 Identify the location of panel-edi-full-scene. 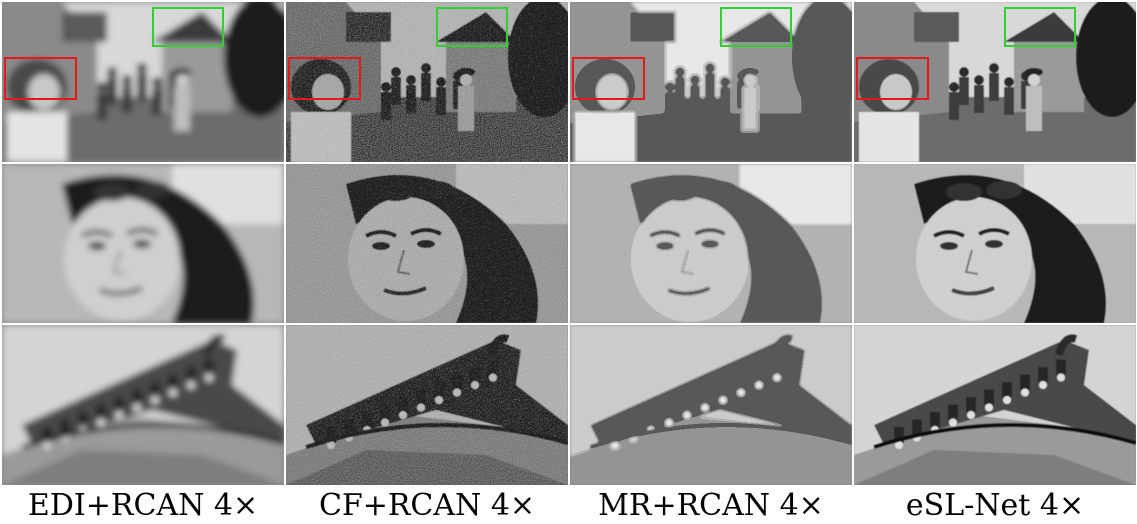
(143, 82).